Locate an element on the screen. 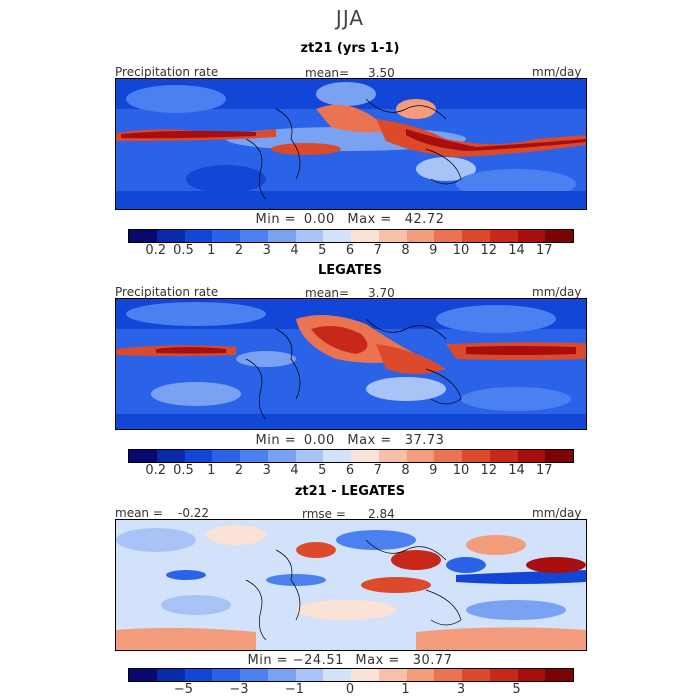 Image resolution: width=700 pixels, height=700 pixels. panel-2-colorbar is located at coordinates (351, 456).